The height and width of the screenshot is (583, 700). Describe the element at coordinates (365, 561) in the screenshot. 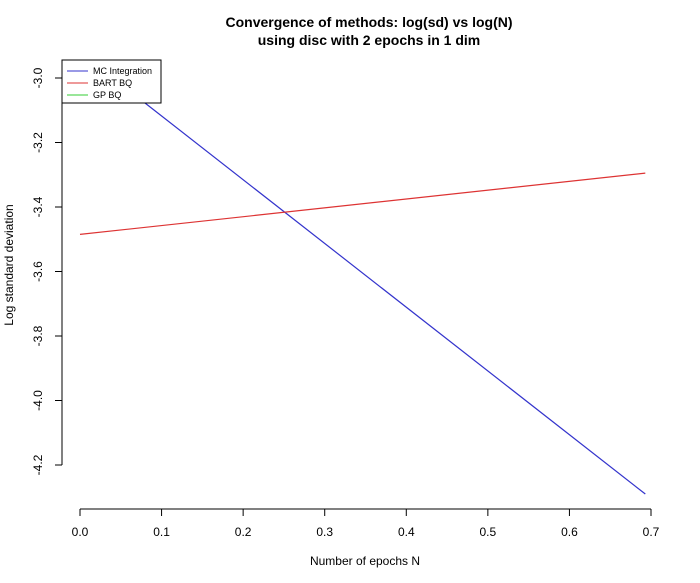

I see `x-axis-label: Number of epochs N` at that location.